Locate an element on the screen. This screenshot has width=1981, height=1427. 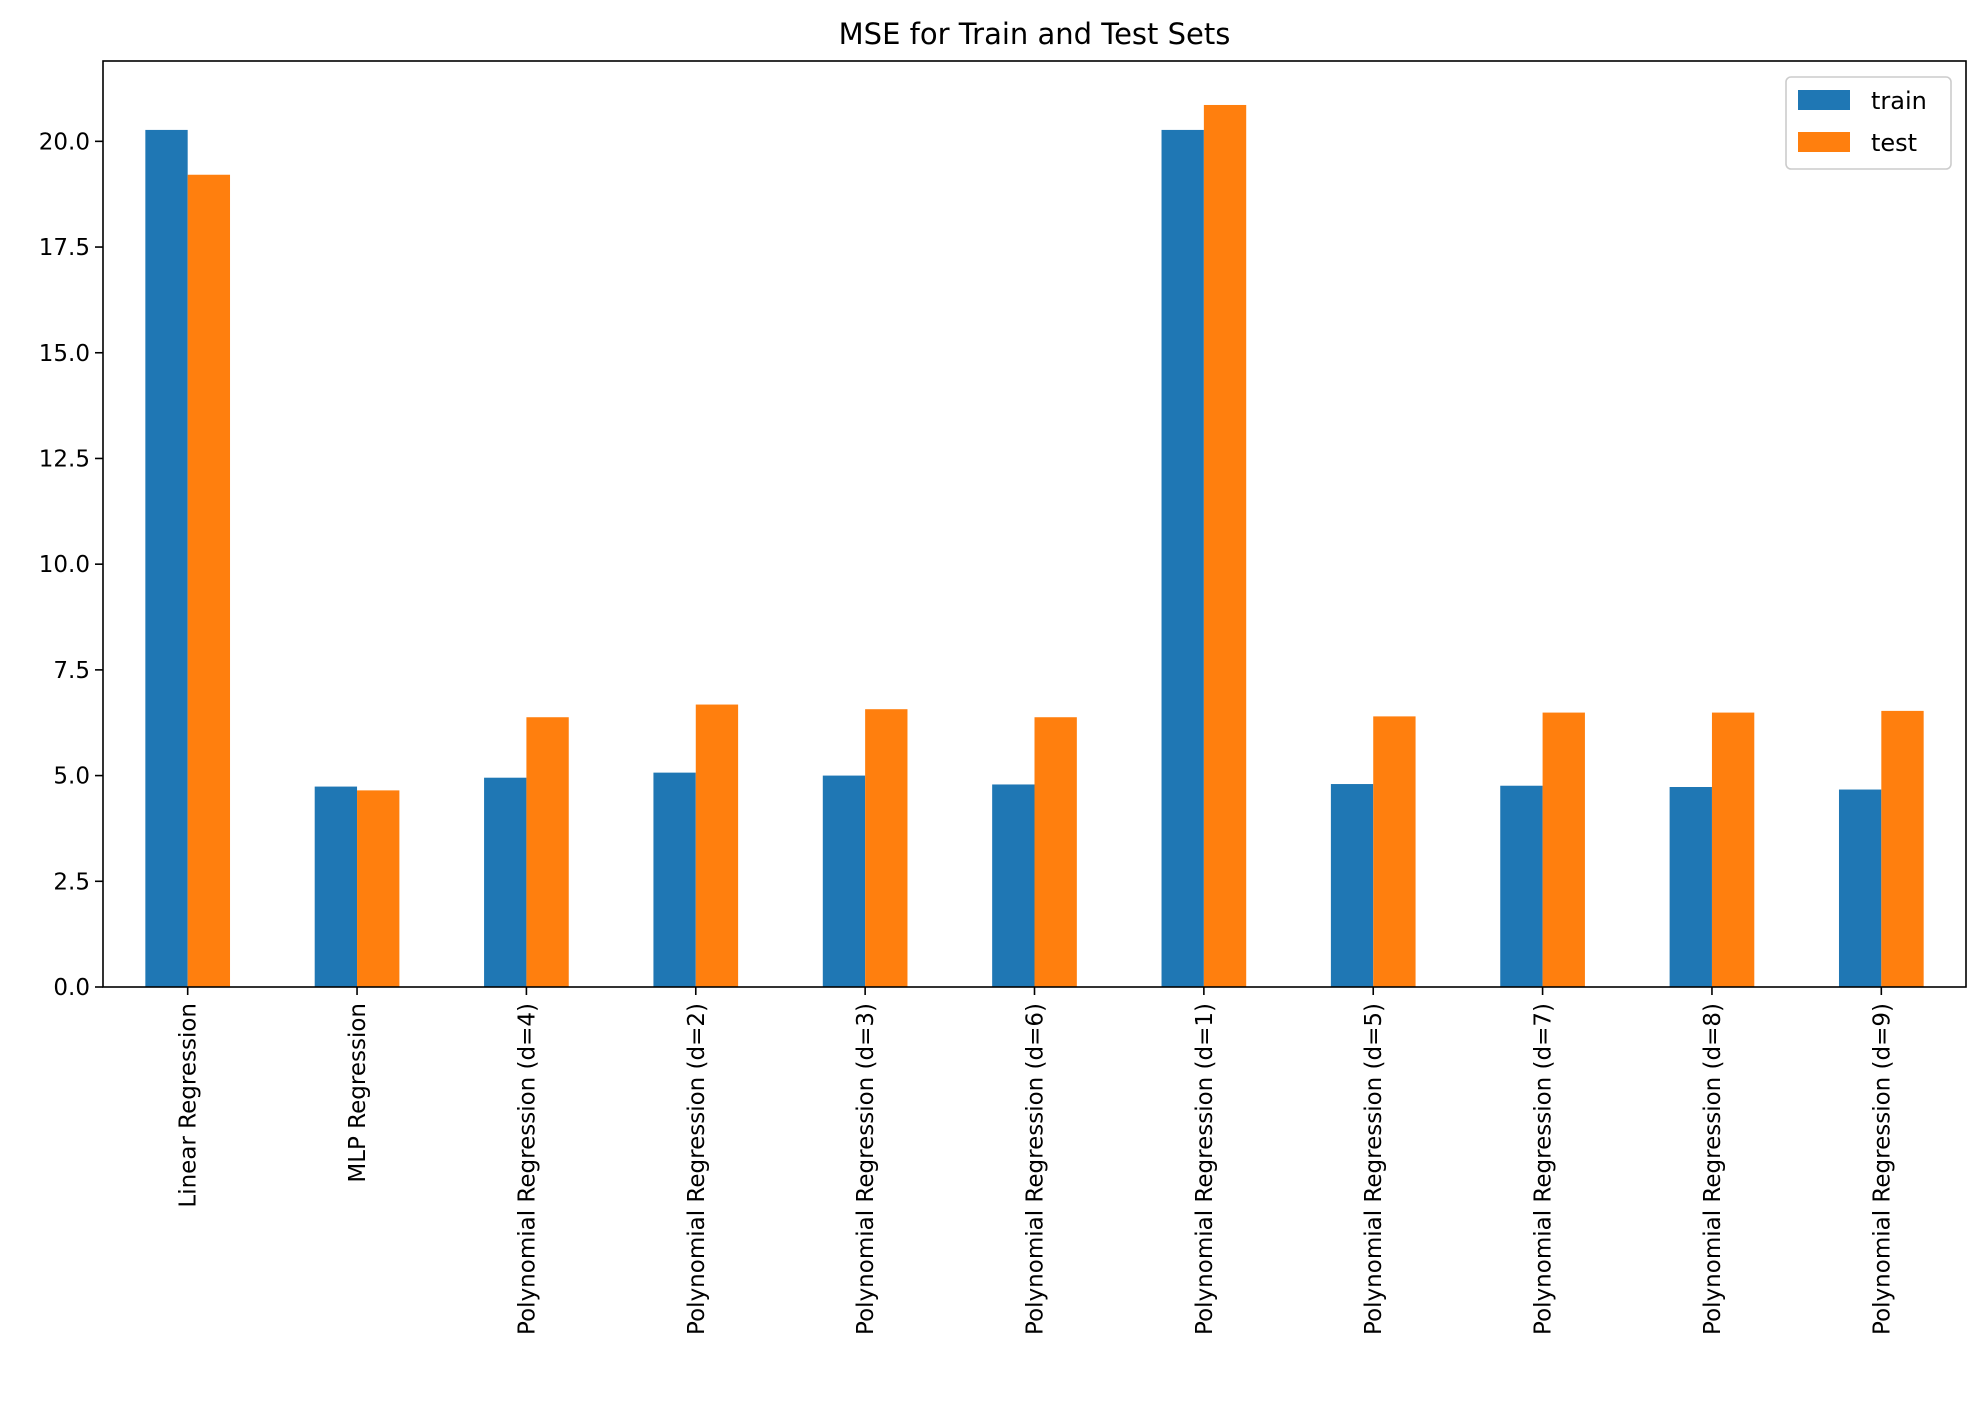
x-tick-label: Polynomial Regression (d=3) is located at coordinates (866, 1169).